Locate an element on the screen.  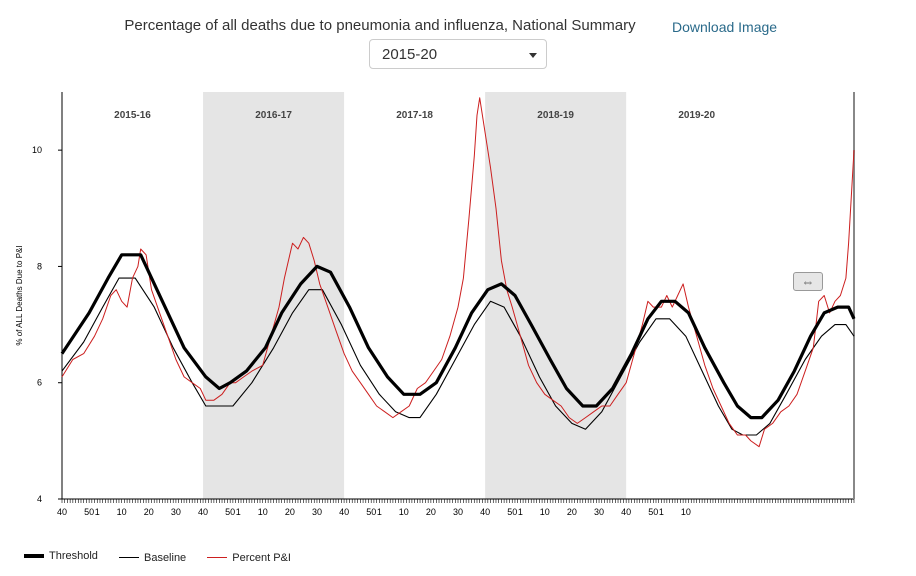
season-select-value: 2015-20 is located at coordinates (410, 54).